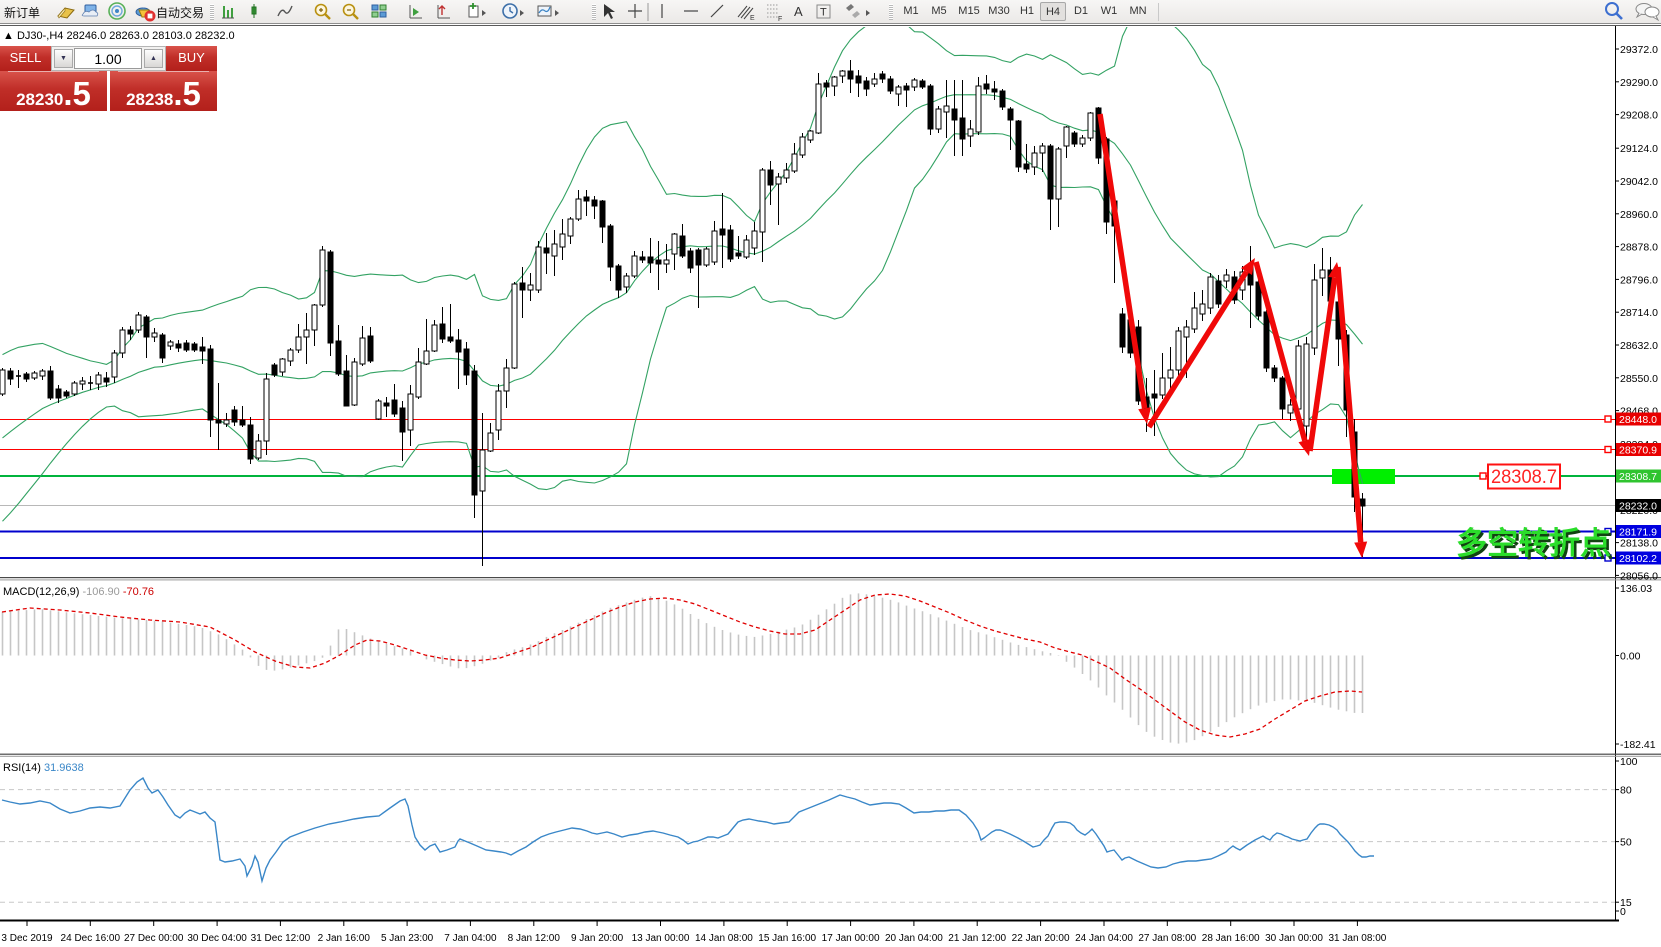 This screenshot has height=947, width=1661. I want to click on svg-text: 100, so click(1629, 762).